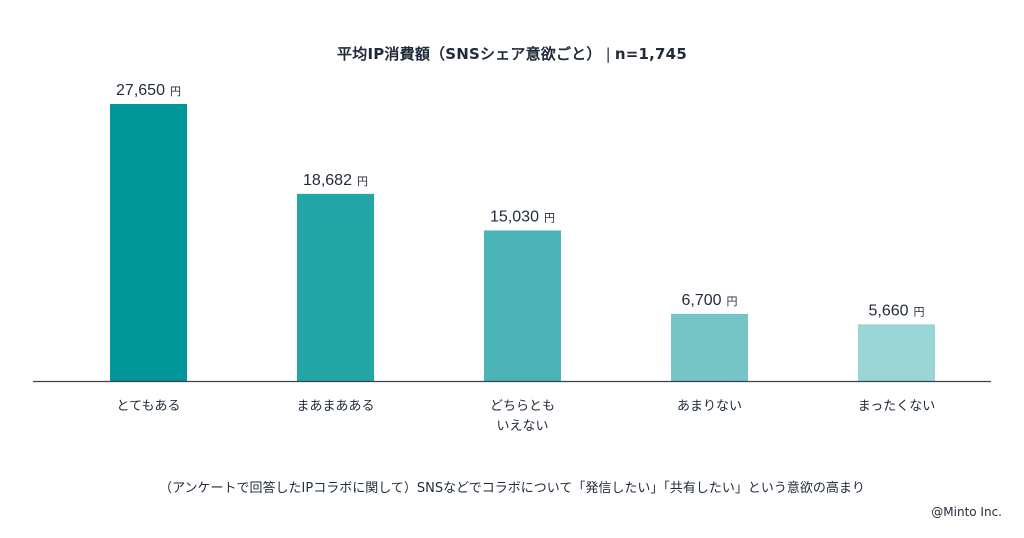  I want to click on chart-title: 平均IP消費額（SNSシェア意欲ごと） | n=1,745, so click(512, 53).